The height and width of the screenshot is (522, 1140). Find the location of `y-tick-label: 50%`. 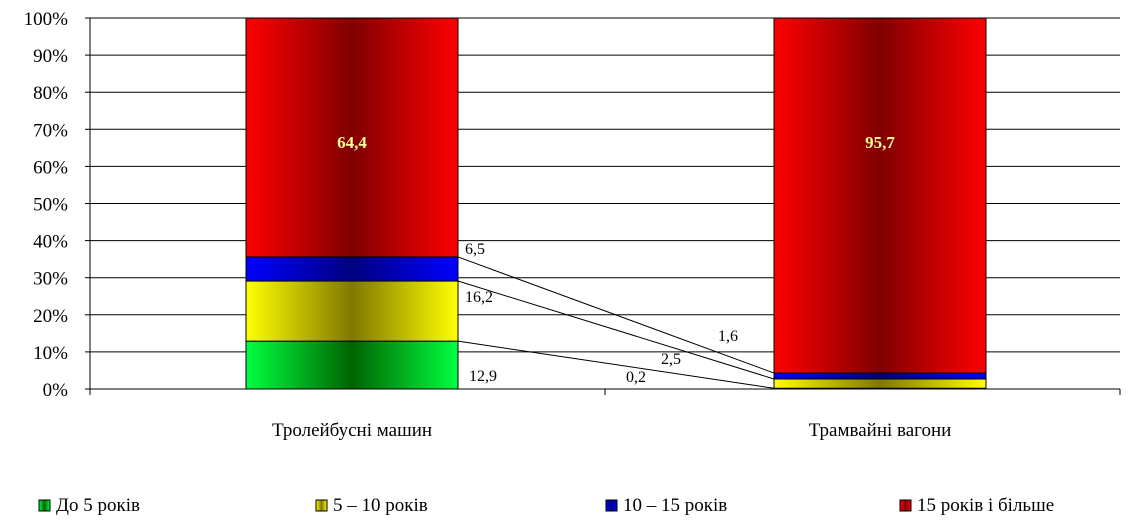

y-tick-label: 50% is located at coordinates (50, 205).